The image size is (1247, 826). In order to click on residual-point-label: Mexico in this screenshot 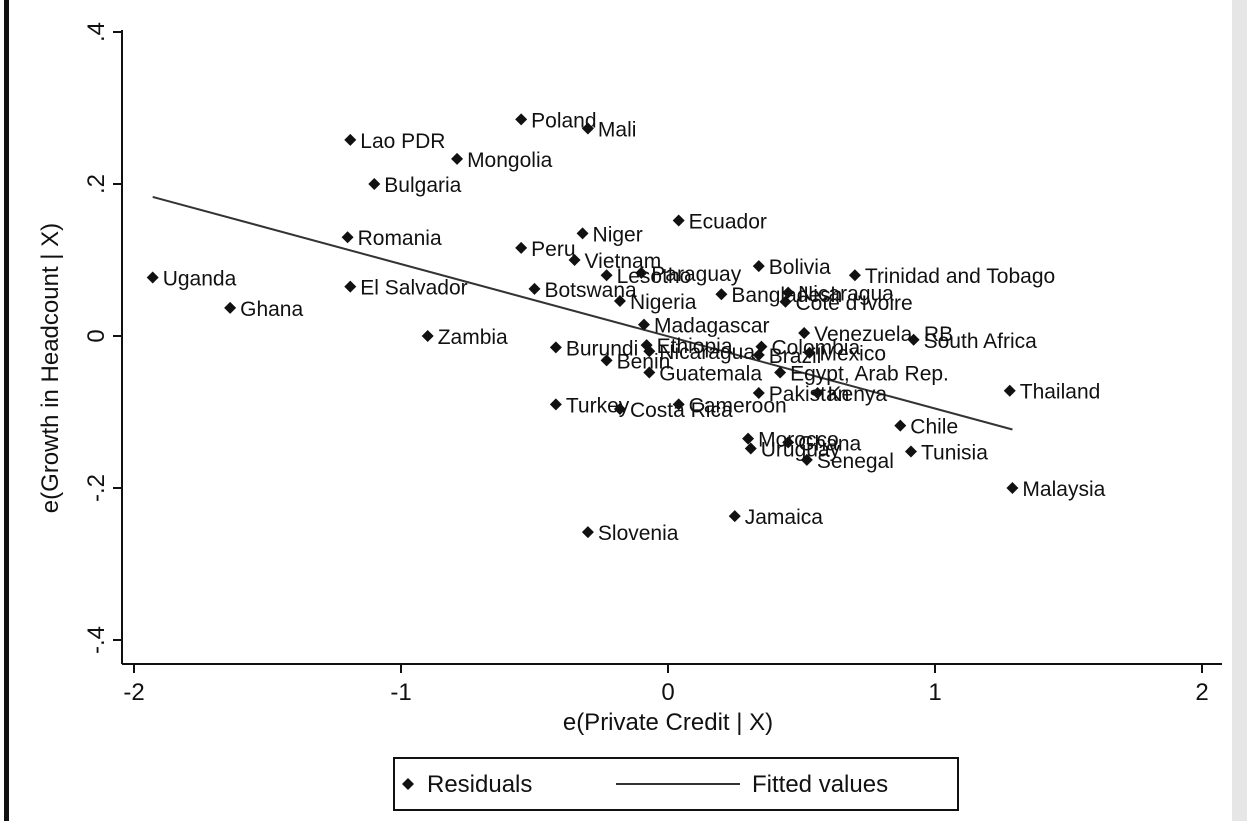, I will do `click(853, 354)`.